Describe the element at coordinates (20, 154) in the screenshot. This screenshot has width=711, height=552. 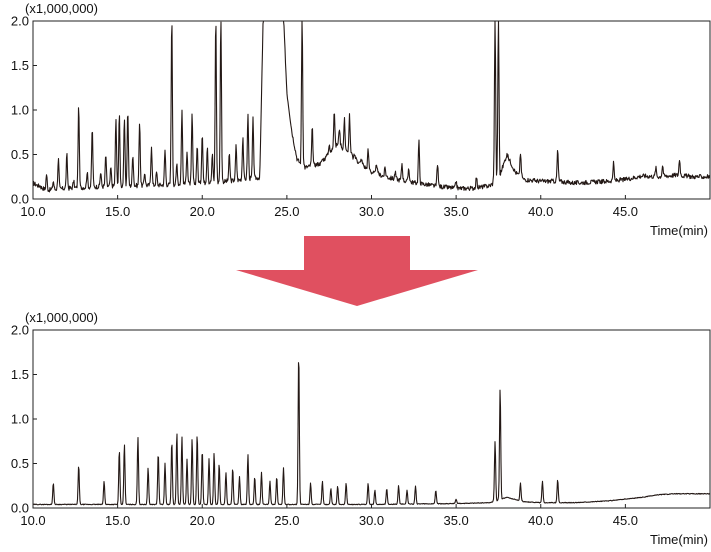
I see `before-ytick-label: 0.5` at that location.